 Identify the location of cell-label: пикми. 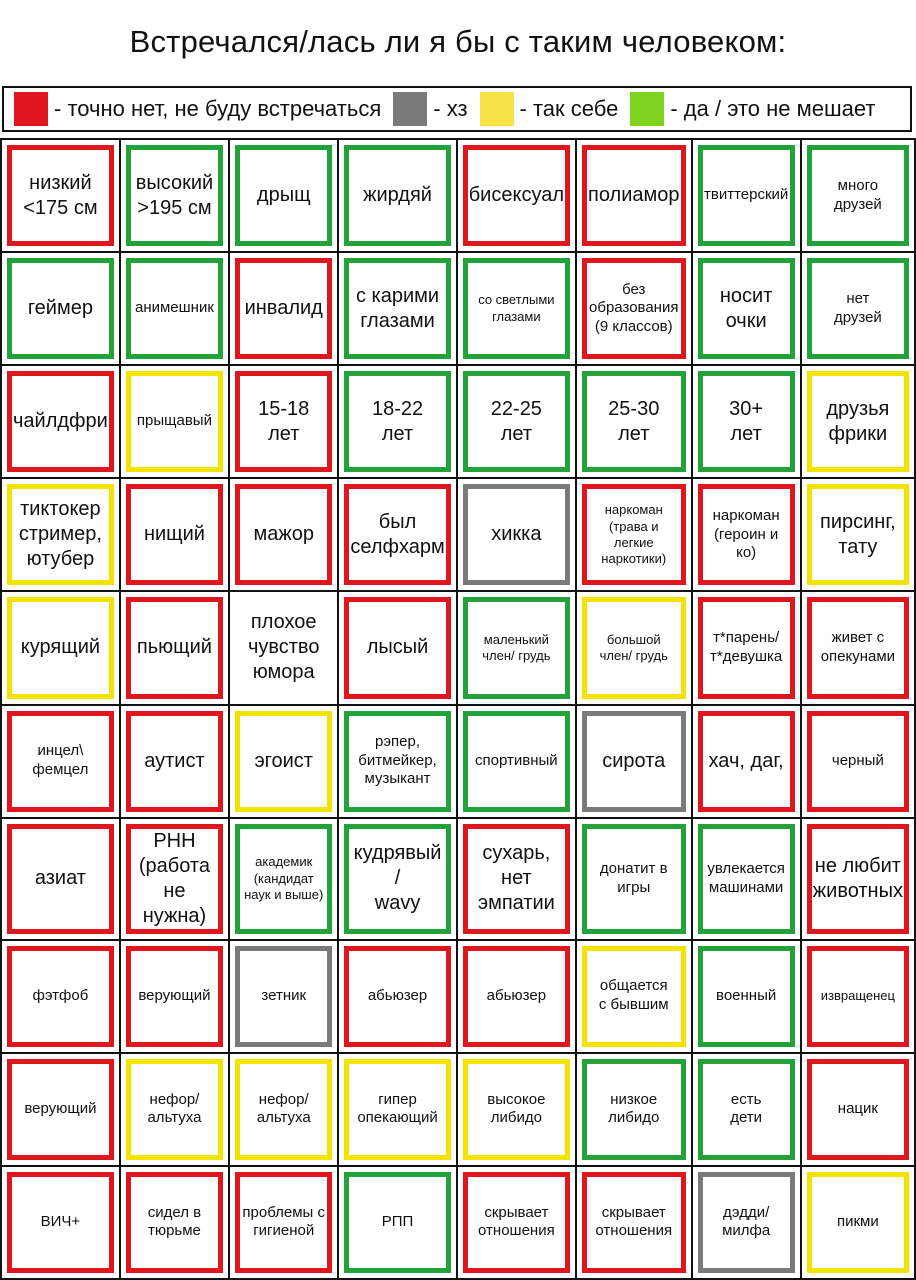
(857, 1222).